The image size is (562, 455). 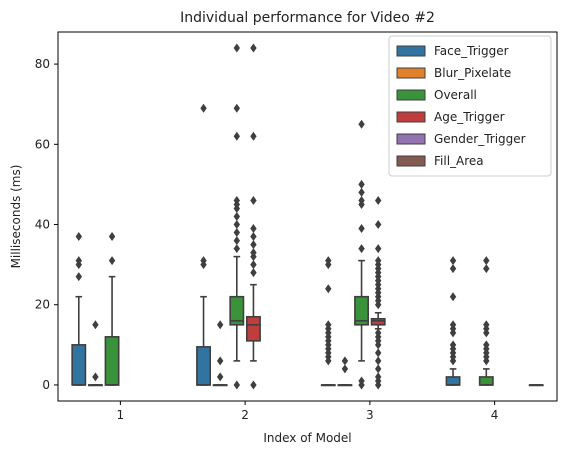 What do you see at coordinates (16, 217) in the screenshot?
I see `y-axis-label: Milliseconds (ms)` at bounding box center [16, 217].